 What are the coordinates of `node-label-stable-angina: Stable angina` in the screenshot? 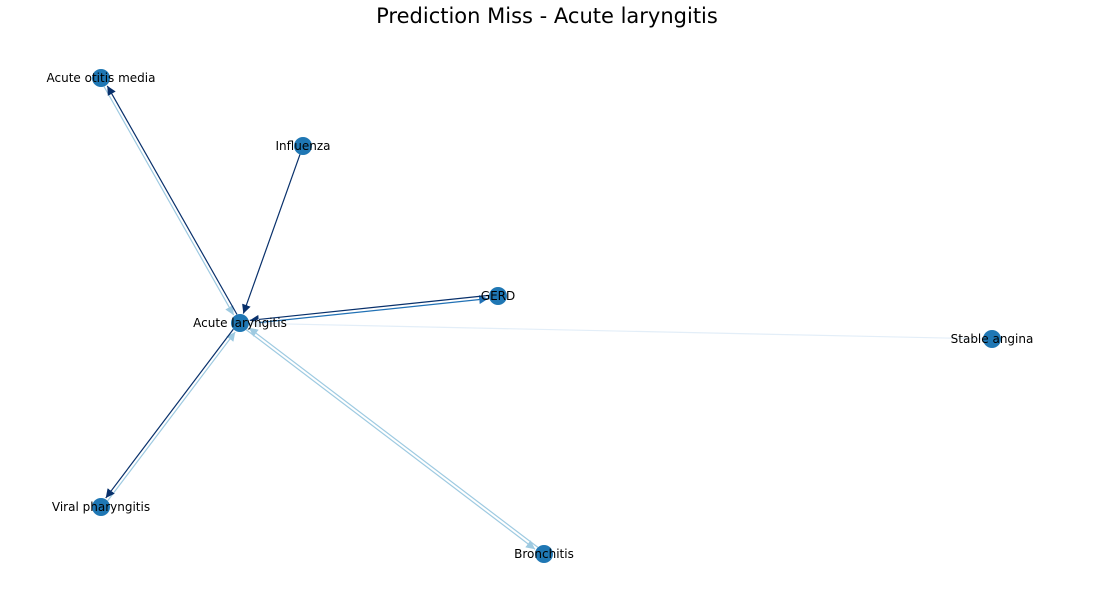 It's located at (992, 339).